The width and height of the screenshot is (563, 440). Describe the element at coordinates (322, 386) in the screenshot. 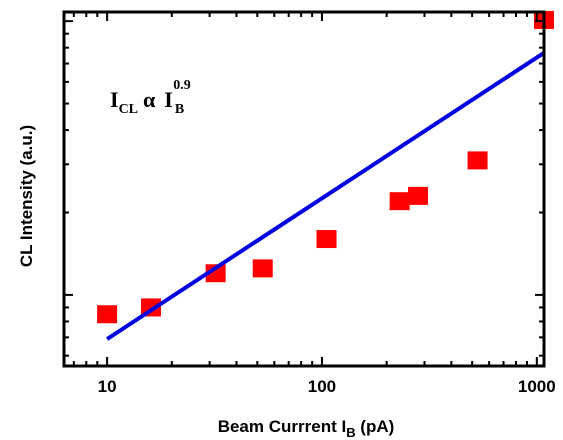

I see `x-tick-label: 100` at that location.